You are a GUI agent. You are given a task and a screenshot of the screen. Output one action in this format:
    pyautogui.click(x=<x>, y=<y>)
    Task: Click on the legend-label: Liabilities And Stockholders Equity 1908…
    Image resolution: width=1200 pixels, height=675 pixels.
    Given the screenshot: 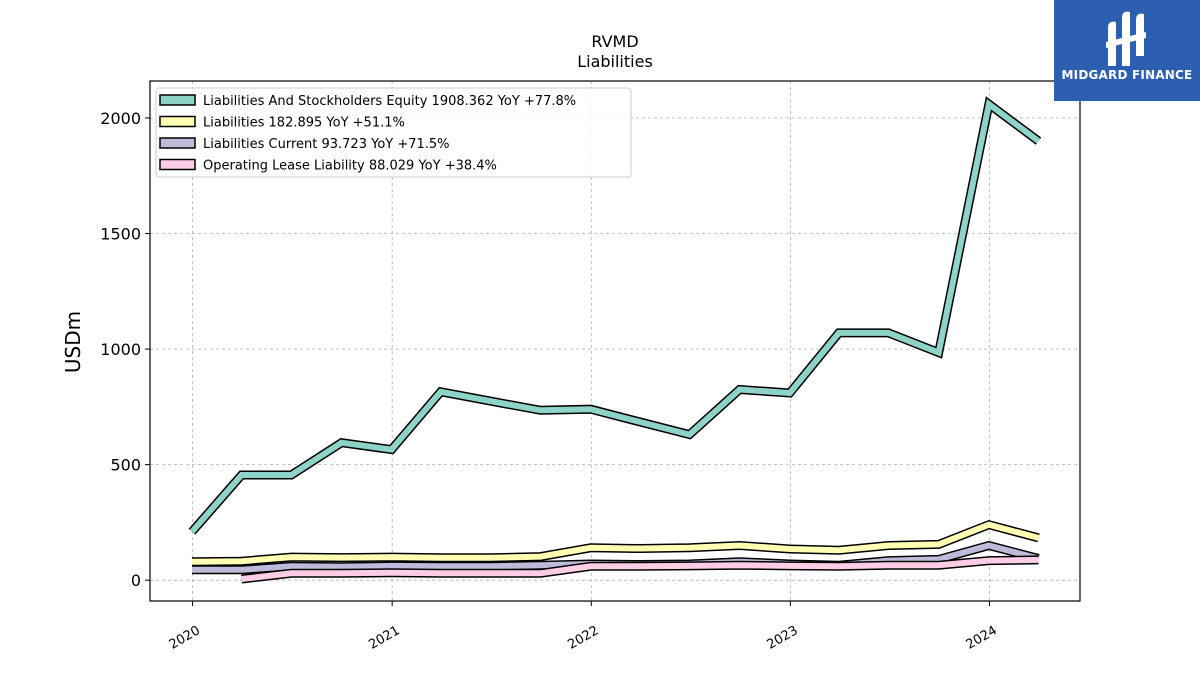 What is the action you would take?
    pyautogui.click(x=389, y=101)
    